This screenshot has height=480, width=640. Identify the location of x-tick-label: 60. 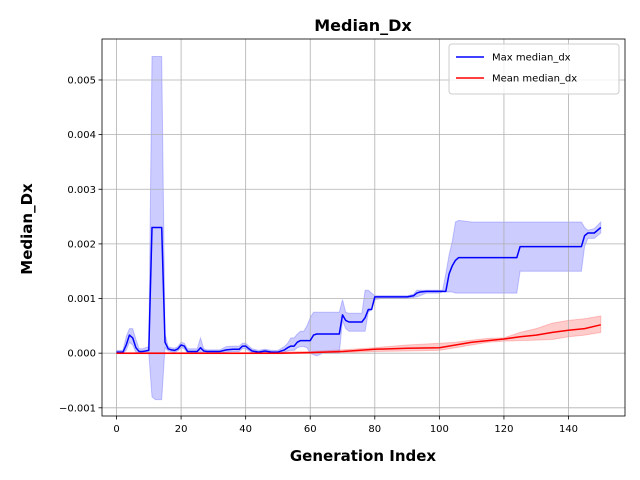
(310, 429).